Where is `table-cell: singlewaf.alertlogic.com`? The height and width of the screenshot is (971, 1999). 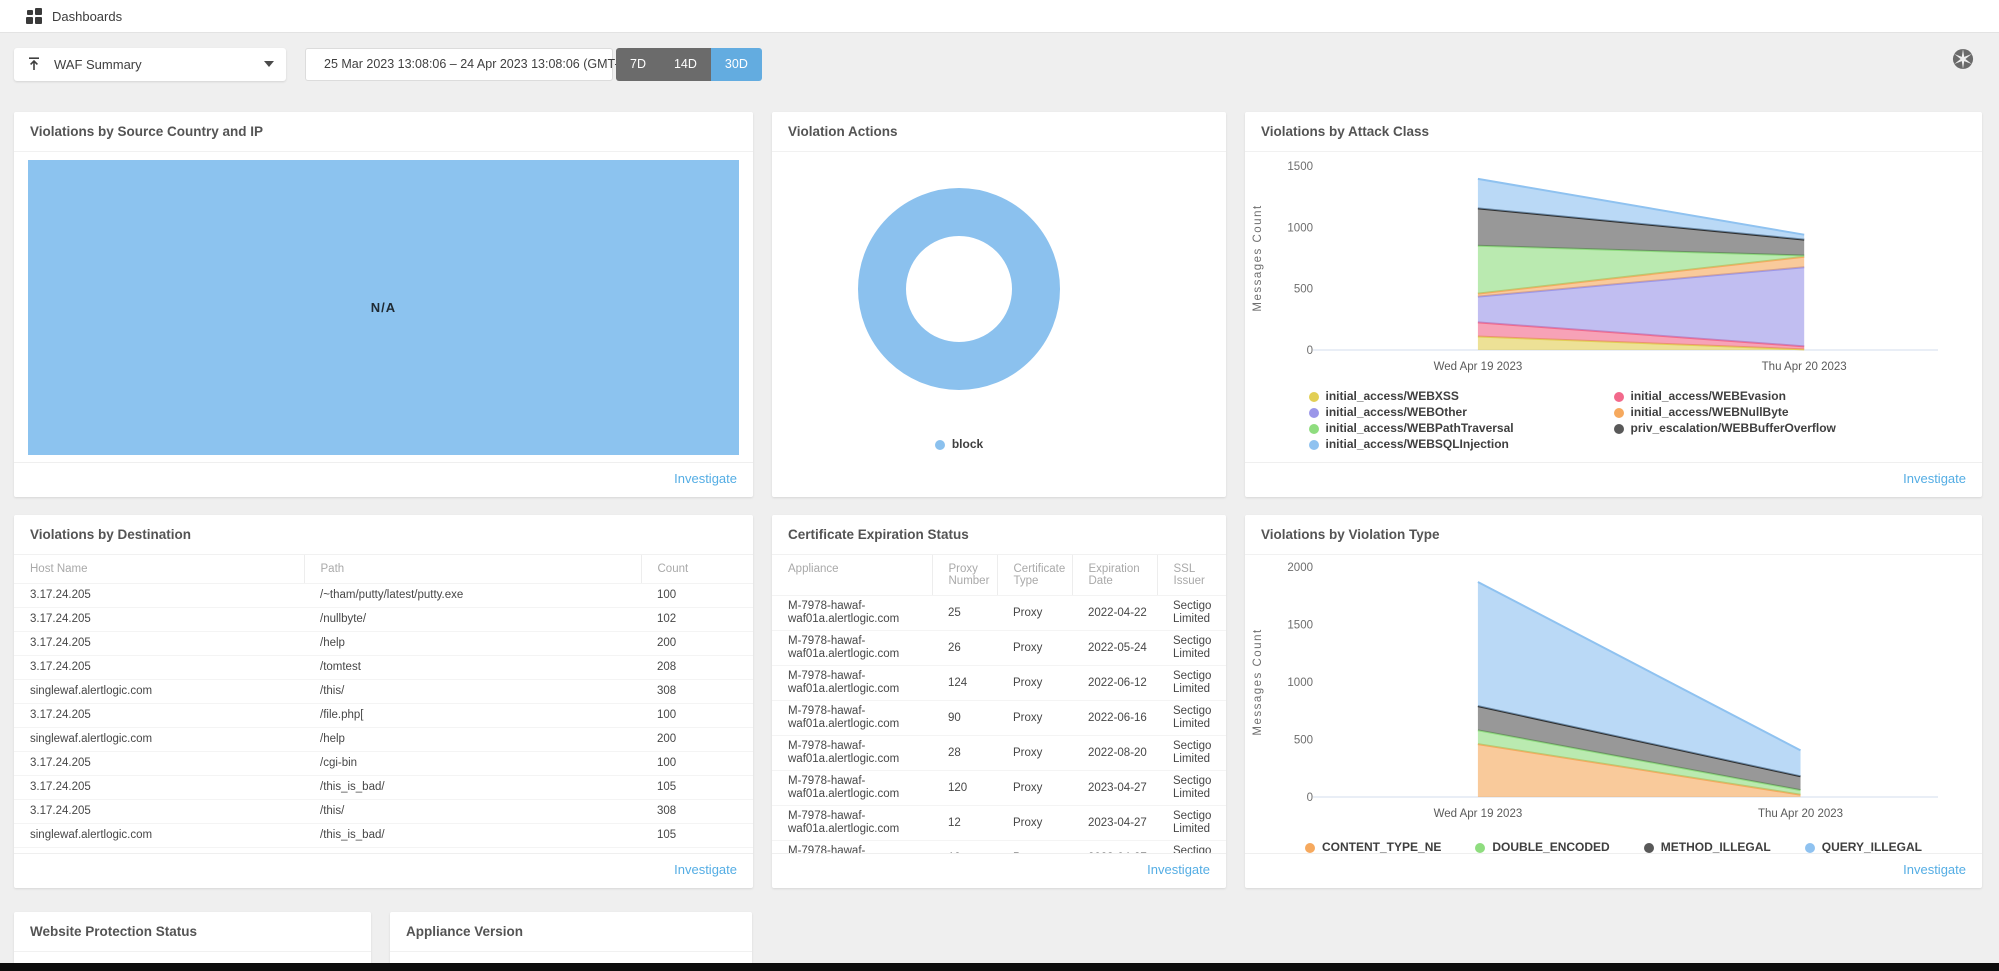
table-cell: singlewaf.alertlogic.com is located at coordinates (159, 739).